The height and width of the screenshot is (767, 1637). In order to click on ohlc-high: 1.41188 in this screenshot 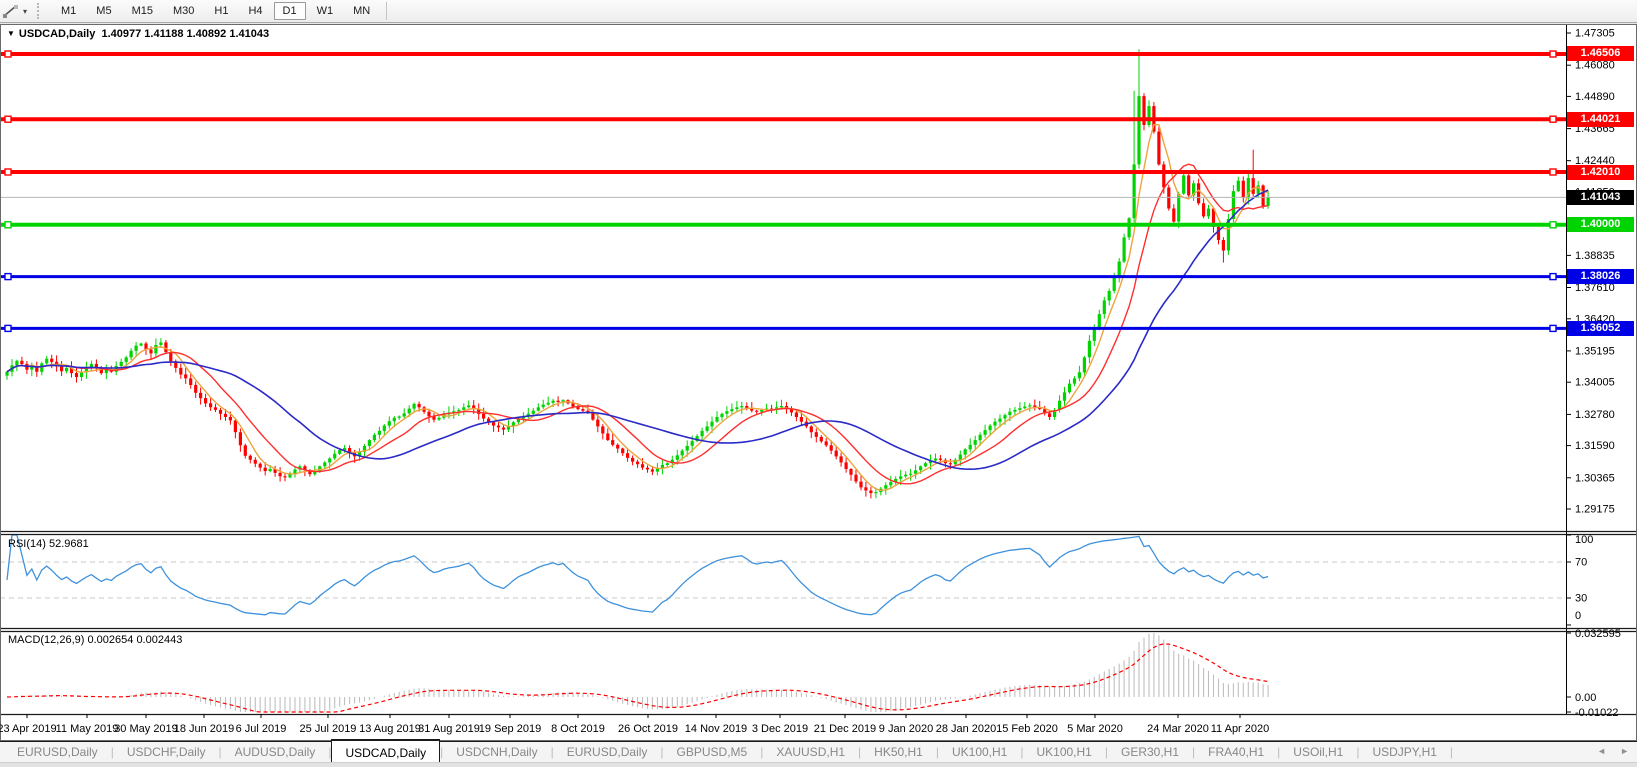, I will do `click(164, 34)`.